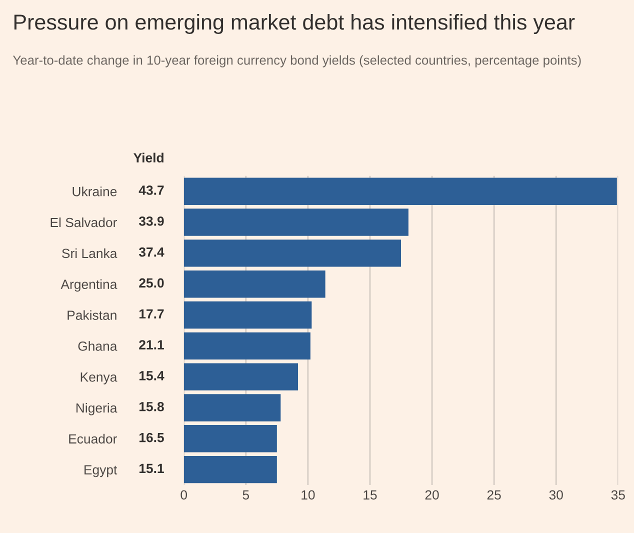 The width and height of the screenshot is (634, 533). Describe the element at coordinates (151, 469) in the screenshot. I see `text: 15.1` at that location.